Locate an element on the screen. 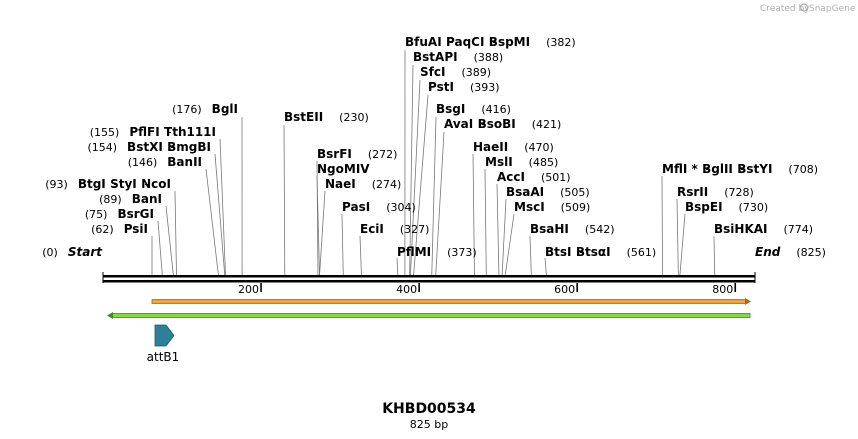  site-position: (176) is located at coordinates (187, 109).